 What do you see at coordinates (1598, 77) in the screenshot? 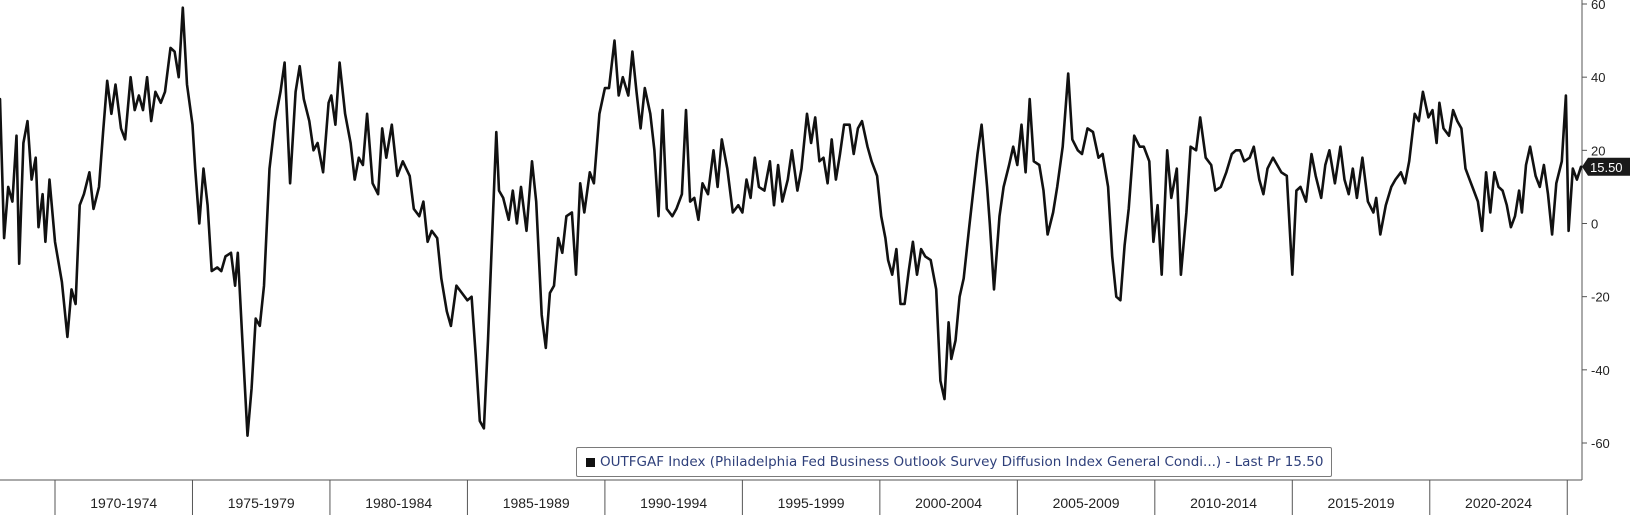
I see `y-tick-label: 40` at bounding box center [1598, 77].